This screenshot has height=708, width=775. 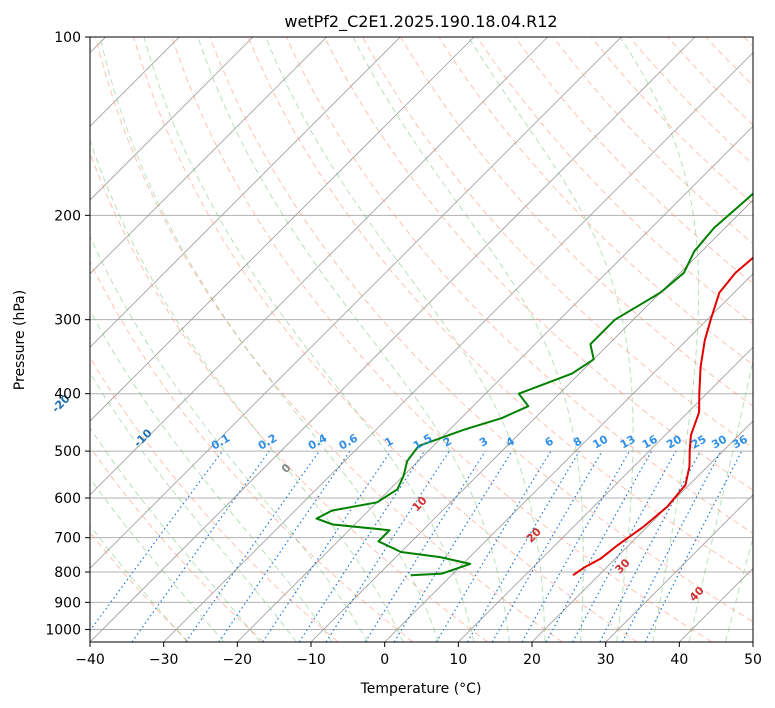 I want to click on y-axis: 100 200 300 400 500 600 700 800 900 1000, so click(x=67, y=334).